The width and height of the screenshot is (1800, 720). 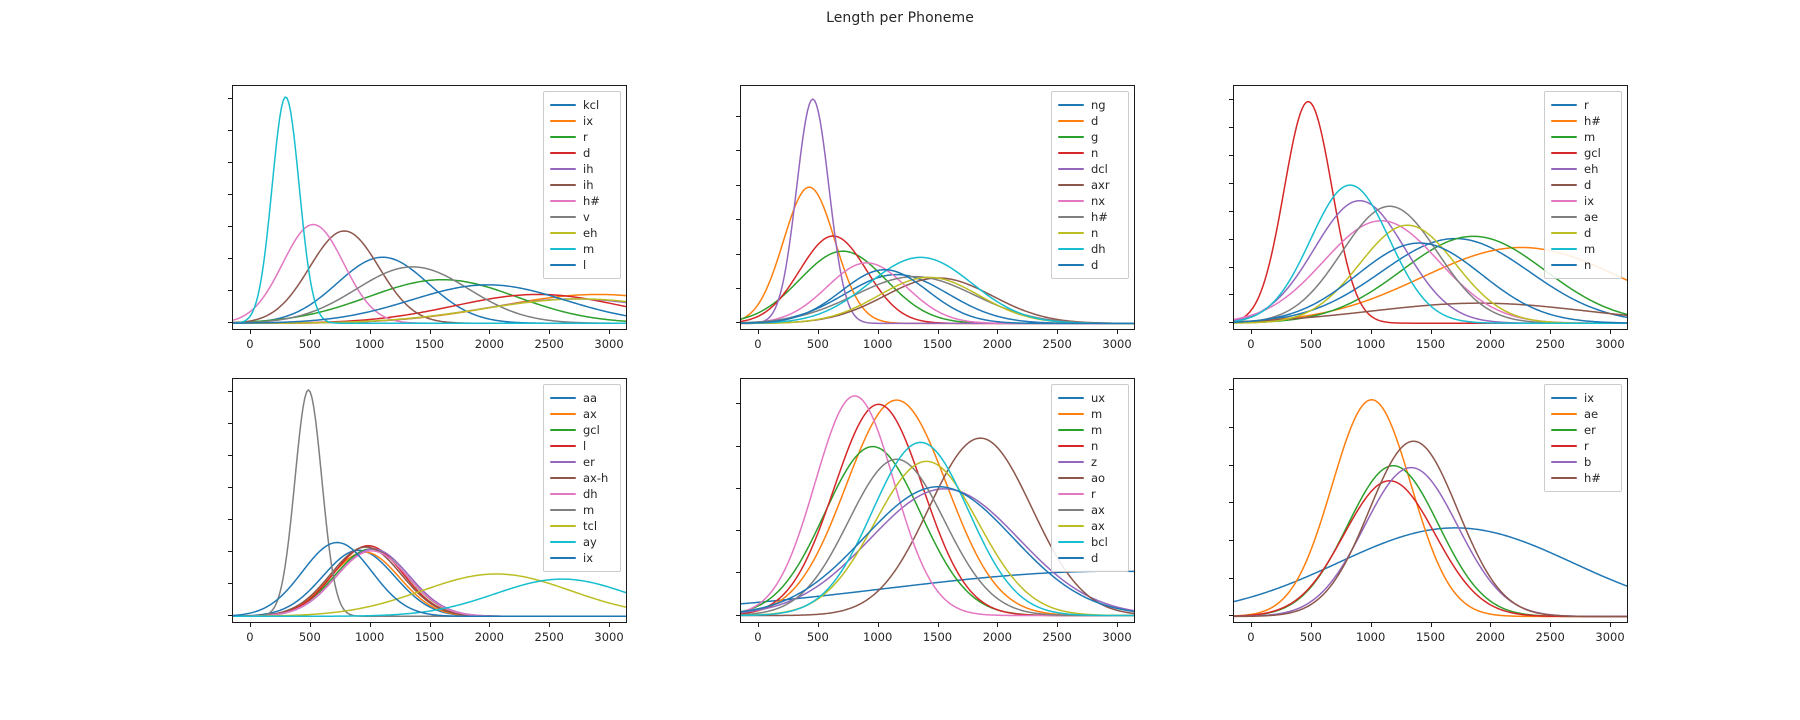 What do you see at coordinates (582, 217) in the screenshot?
I see `legend-item: v` at bounding box center [582, 217].